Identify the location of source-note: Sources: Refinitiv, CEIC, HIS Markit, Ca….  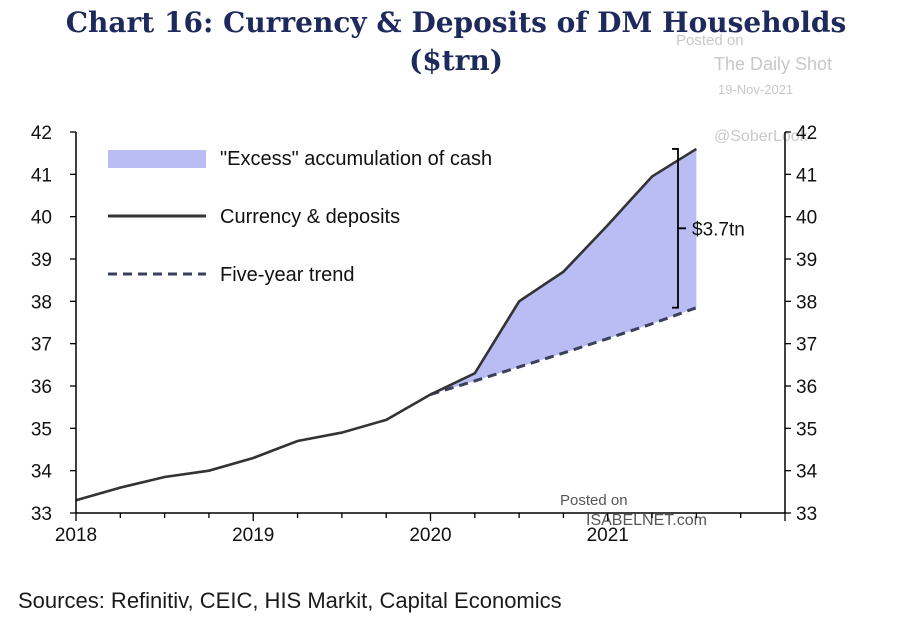
(290, 600).